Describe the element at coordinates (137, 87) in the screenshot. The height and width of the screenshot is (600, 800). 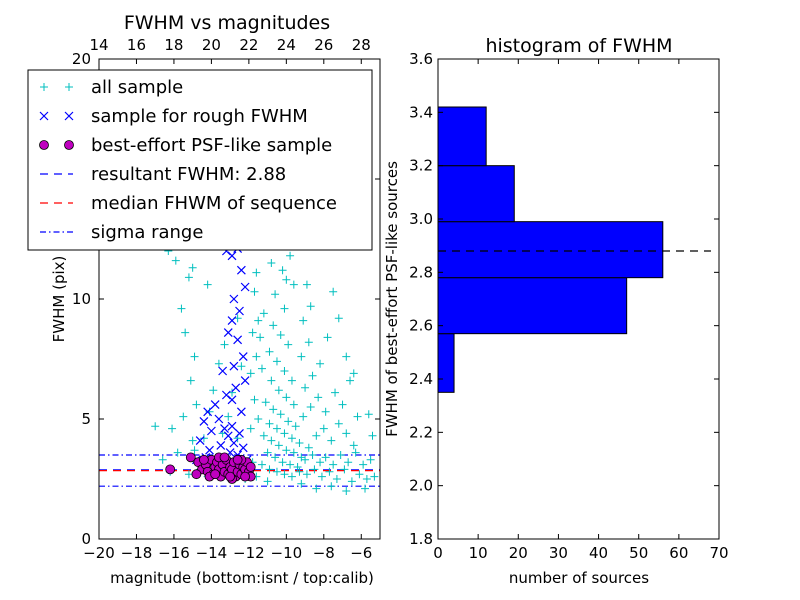
I see `legend-label: all sample` at that location.